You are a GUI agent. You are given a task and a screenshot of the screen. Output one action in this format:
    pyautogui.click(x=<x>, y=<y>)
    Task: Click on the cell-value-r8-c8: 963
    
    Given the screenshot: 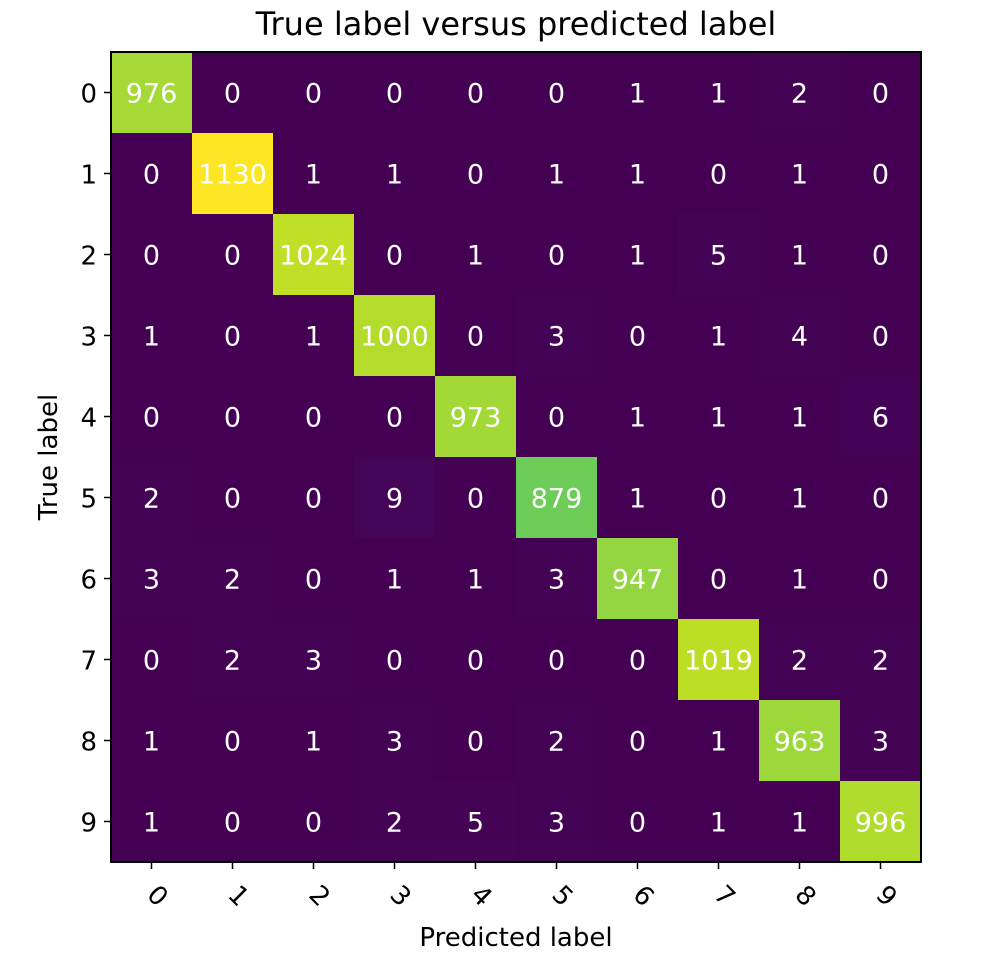 What is the action you would take?
    pyautogui.click(x=800, y=742)
    